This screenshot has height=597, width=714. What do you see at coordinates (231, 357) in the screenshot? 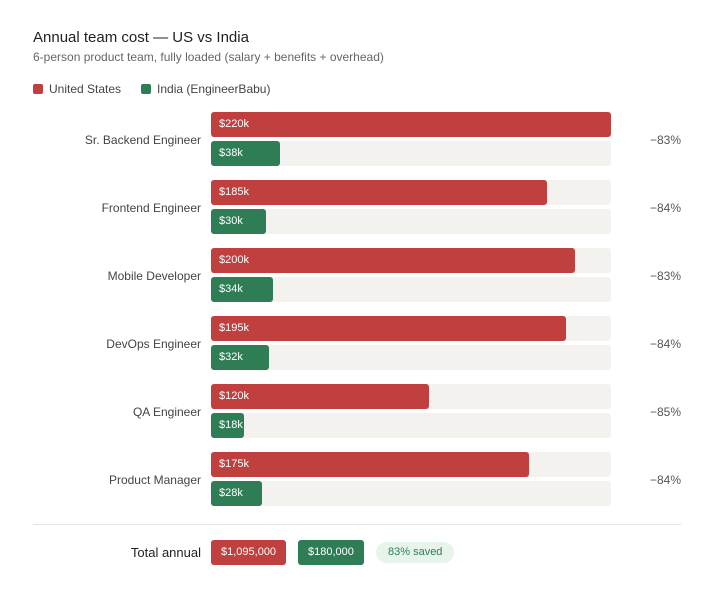
I see `bar-value-label: $32k` at bounding box center [231, 357].